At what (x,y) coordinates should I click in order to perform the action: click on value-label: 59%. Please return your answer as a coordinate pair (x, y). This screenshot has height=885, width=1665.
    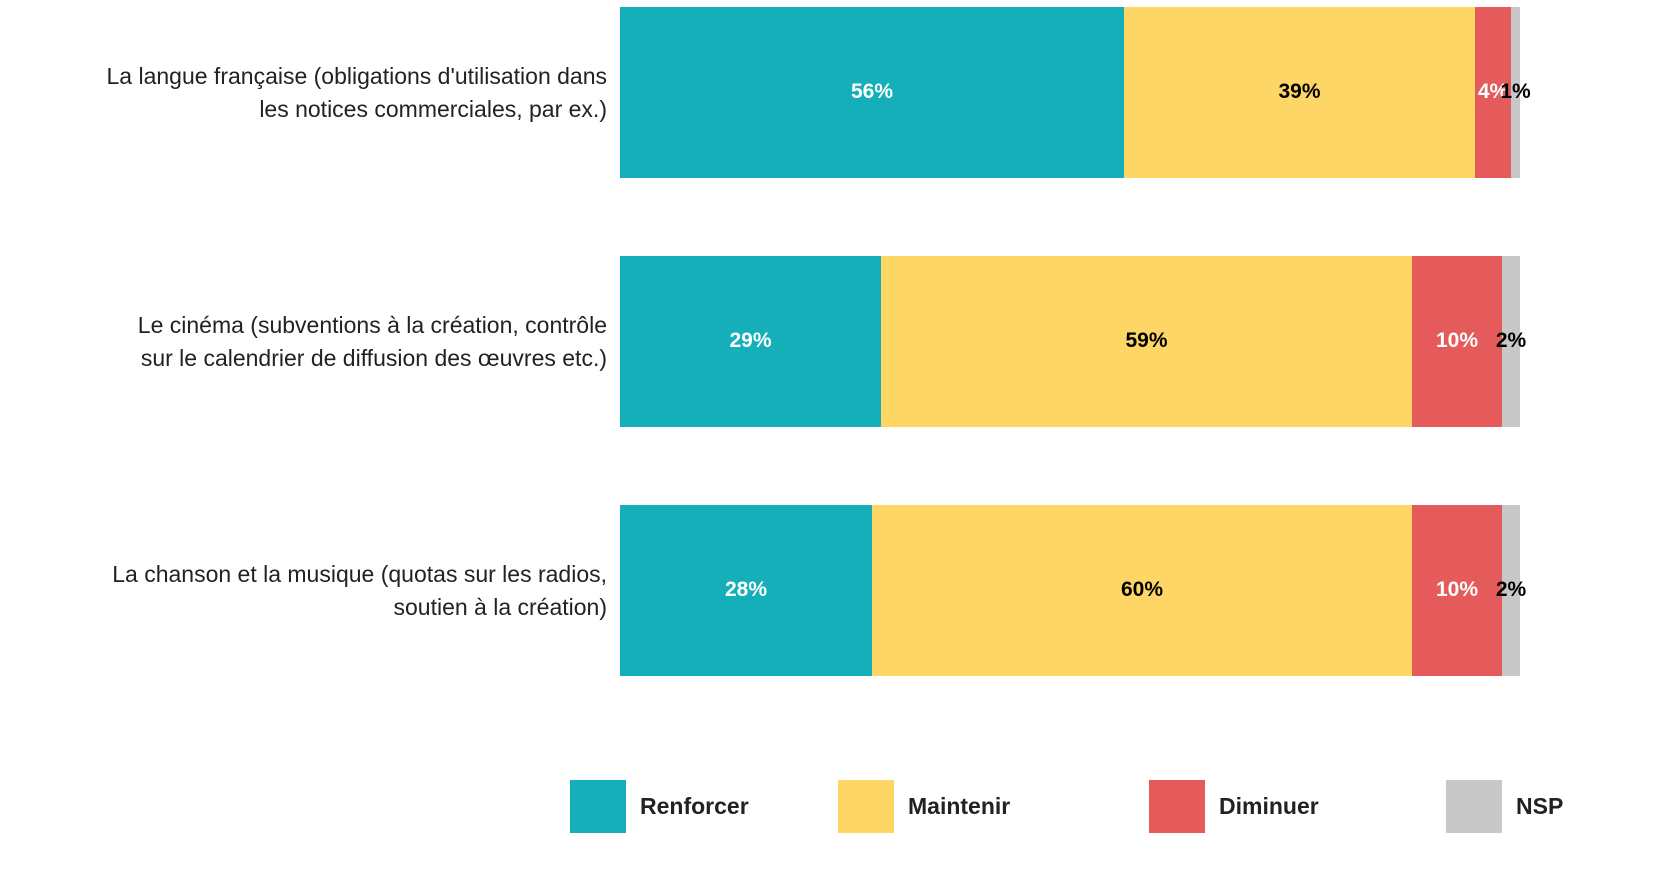
    Looking at the image, I should click on (1146, 340).